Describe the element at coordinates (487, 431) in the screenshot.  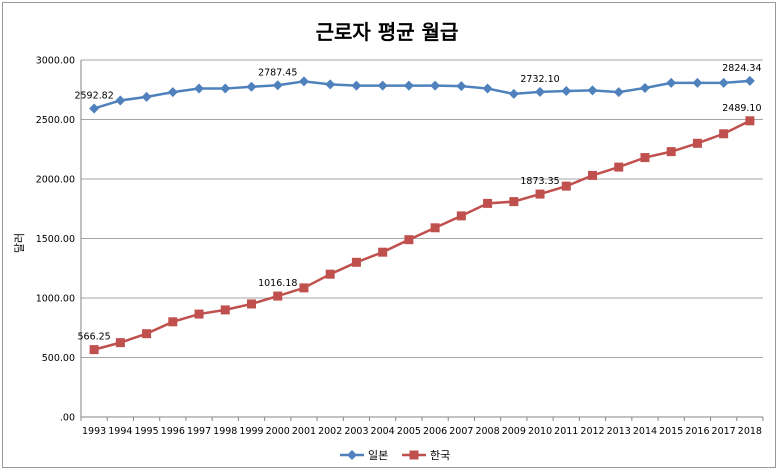
I see `x-tick-label: 2008` at that location.